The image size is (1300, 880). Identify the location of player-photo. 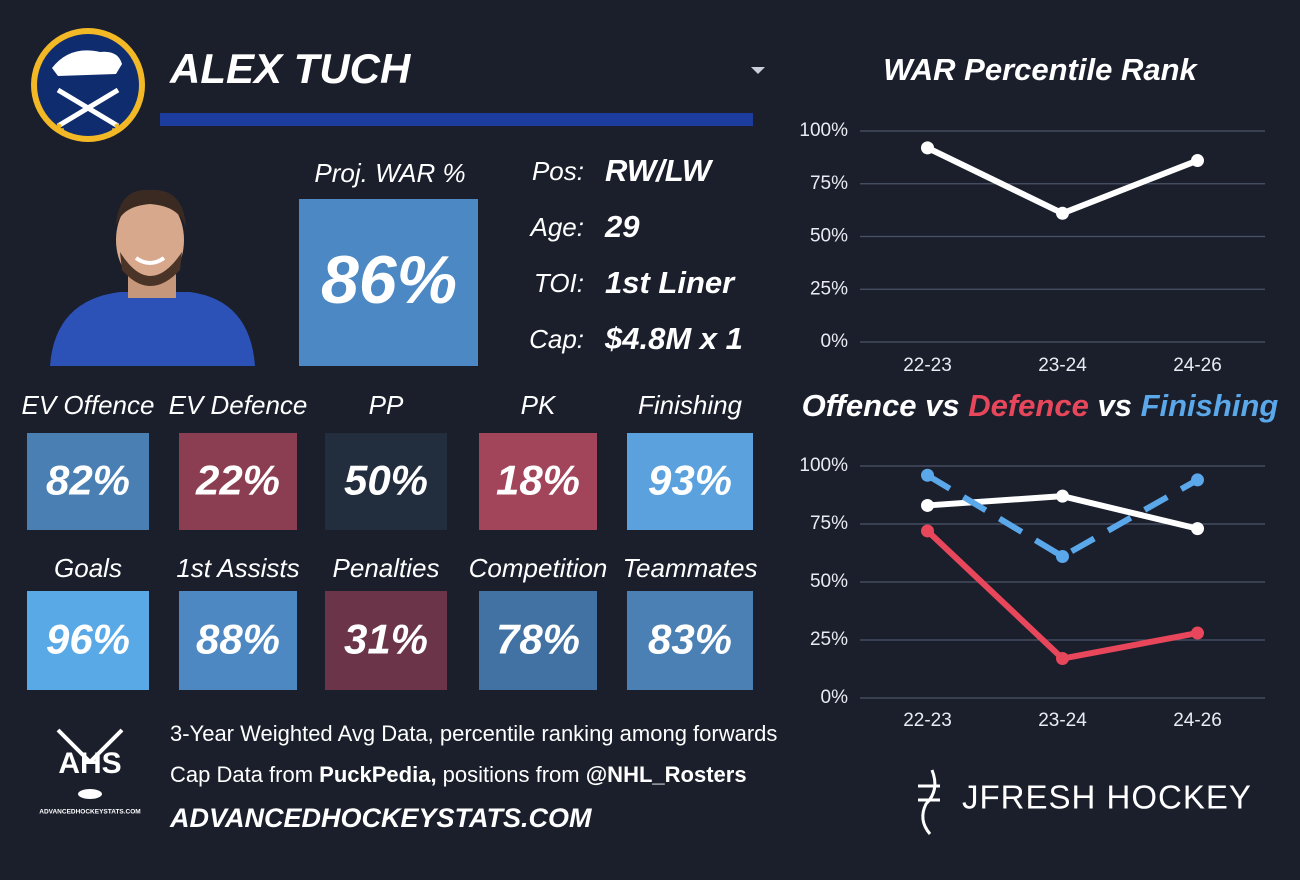
(152, 277).